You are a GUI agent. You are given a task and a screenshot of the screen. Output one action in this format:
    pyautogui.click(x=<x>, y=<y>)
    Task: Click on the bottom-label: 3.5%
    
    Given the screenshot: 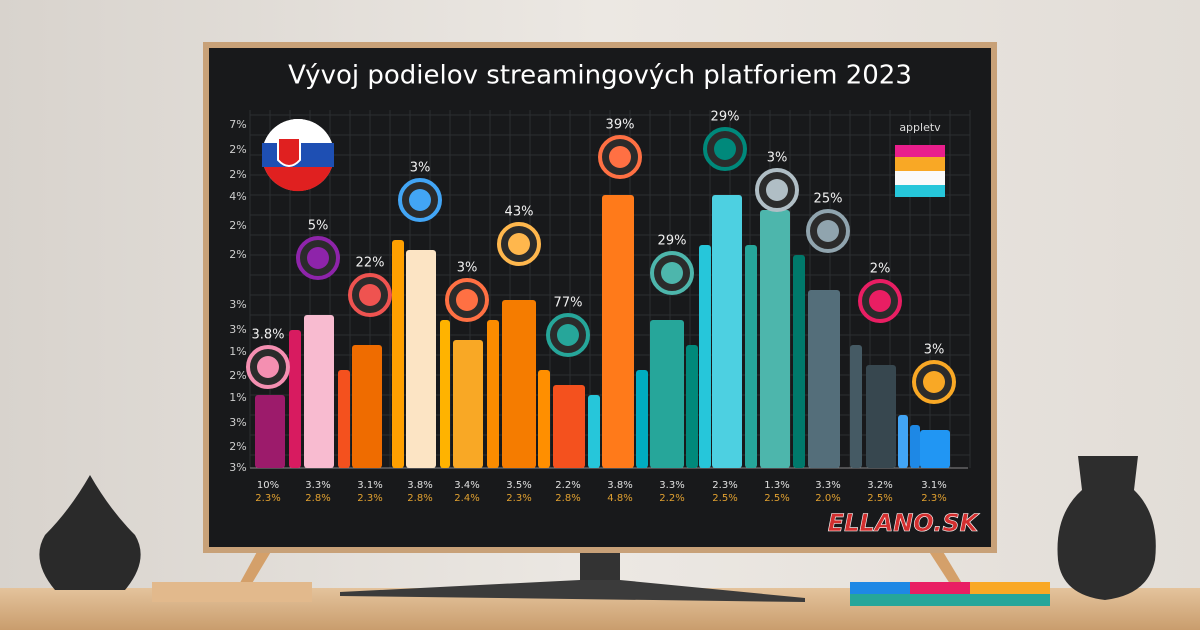 What is the action you would take?
    pyautogui.click(x=518, y=485)
    